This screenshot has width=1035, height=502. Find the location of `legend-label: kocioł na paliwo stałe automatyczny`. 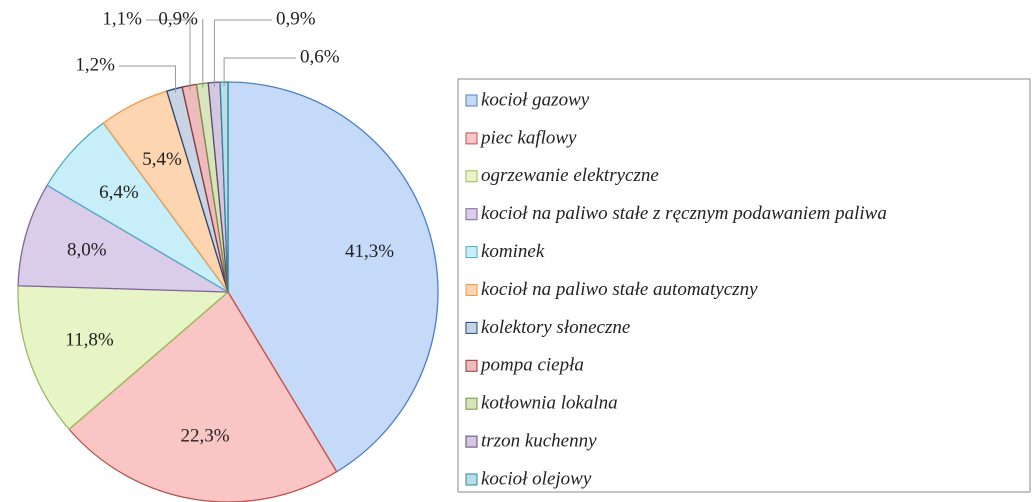

legend-label: kocioł na paliwo stałe automatyczny is located at coordinates (619, 289).